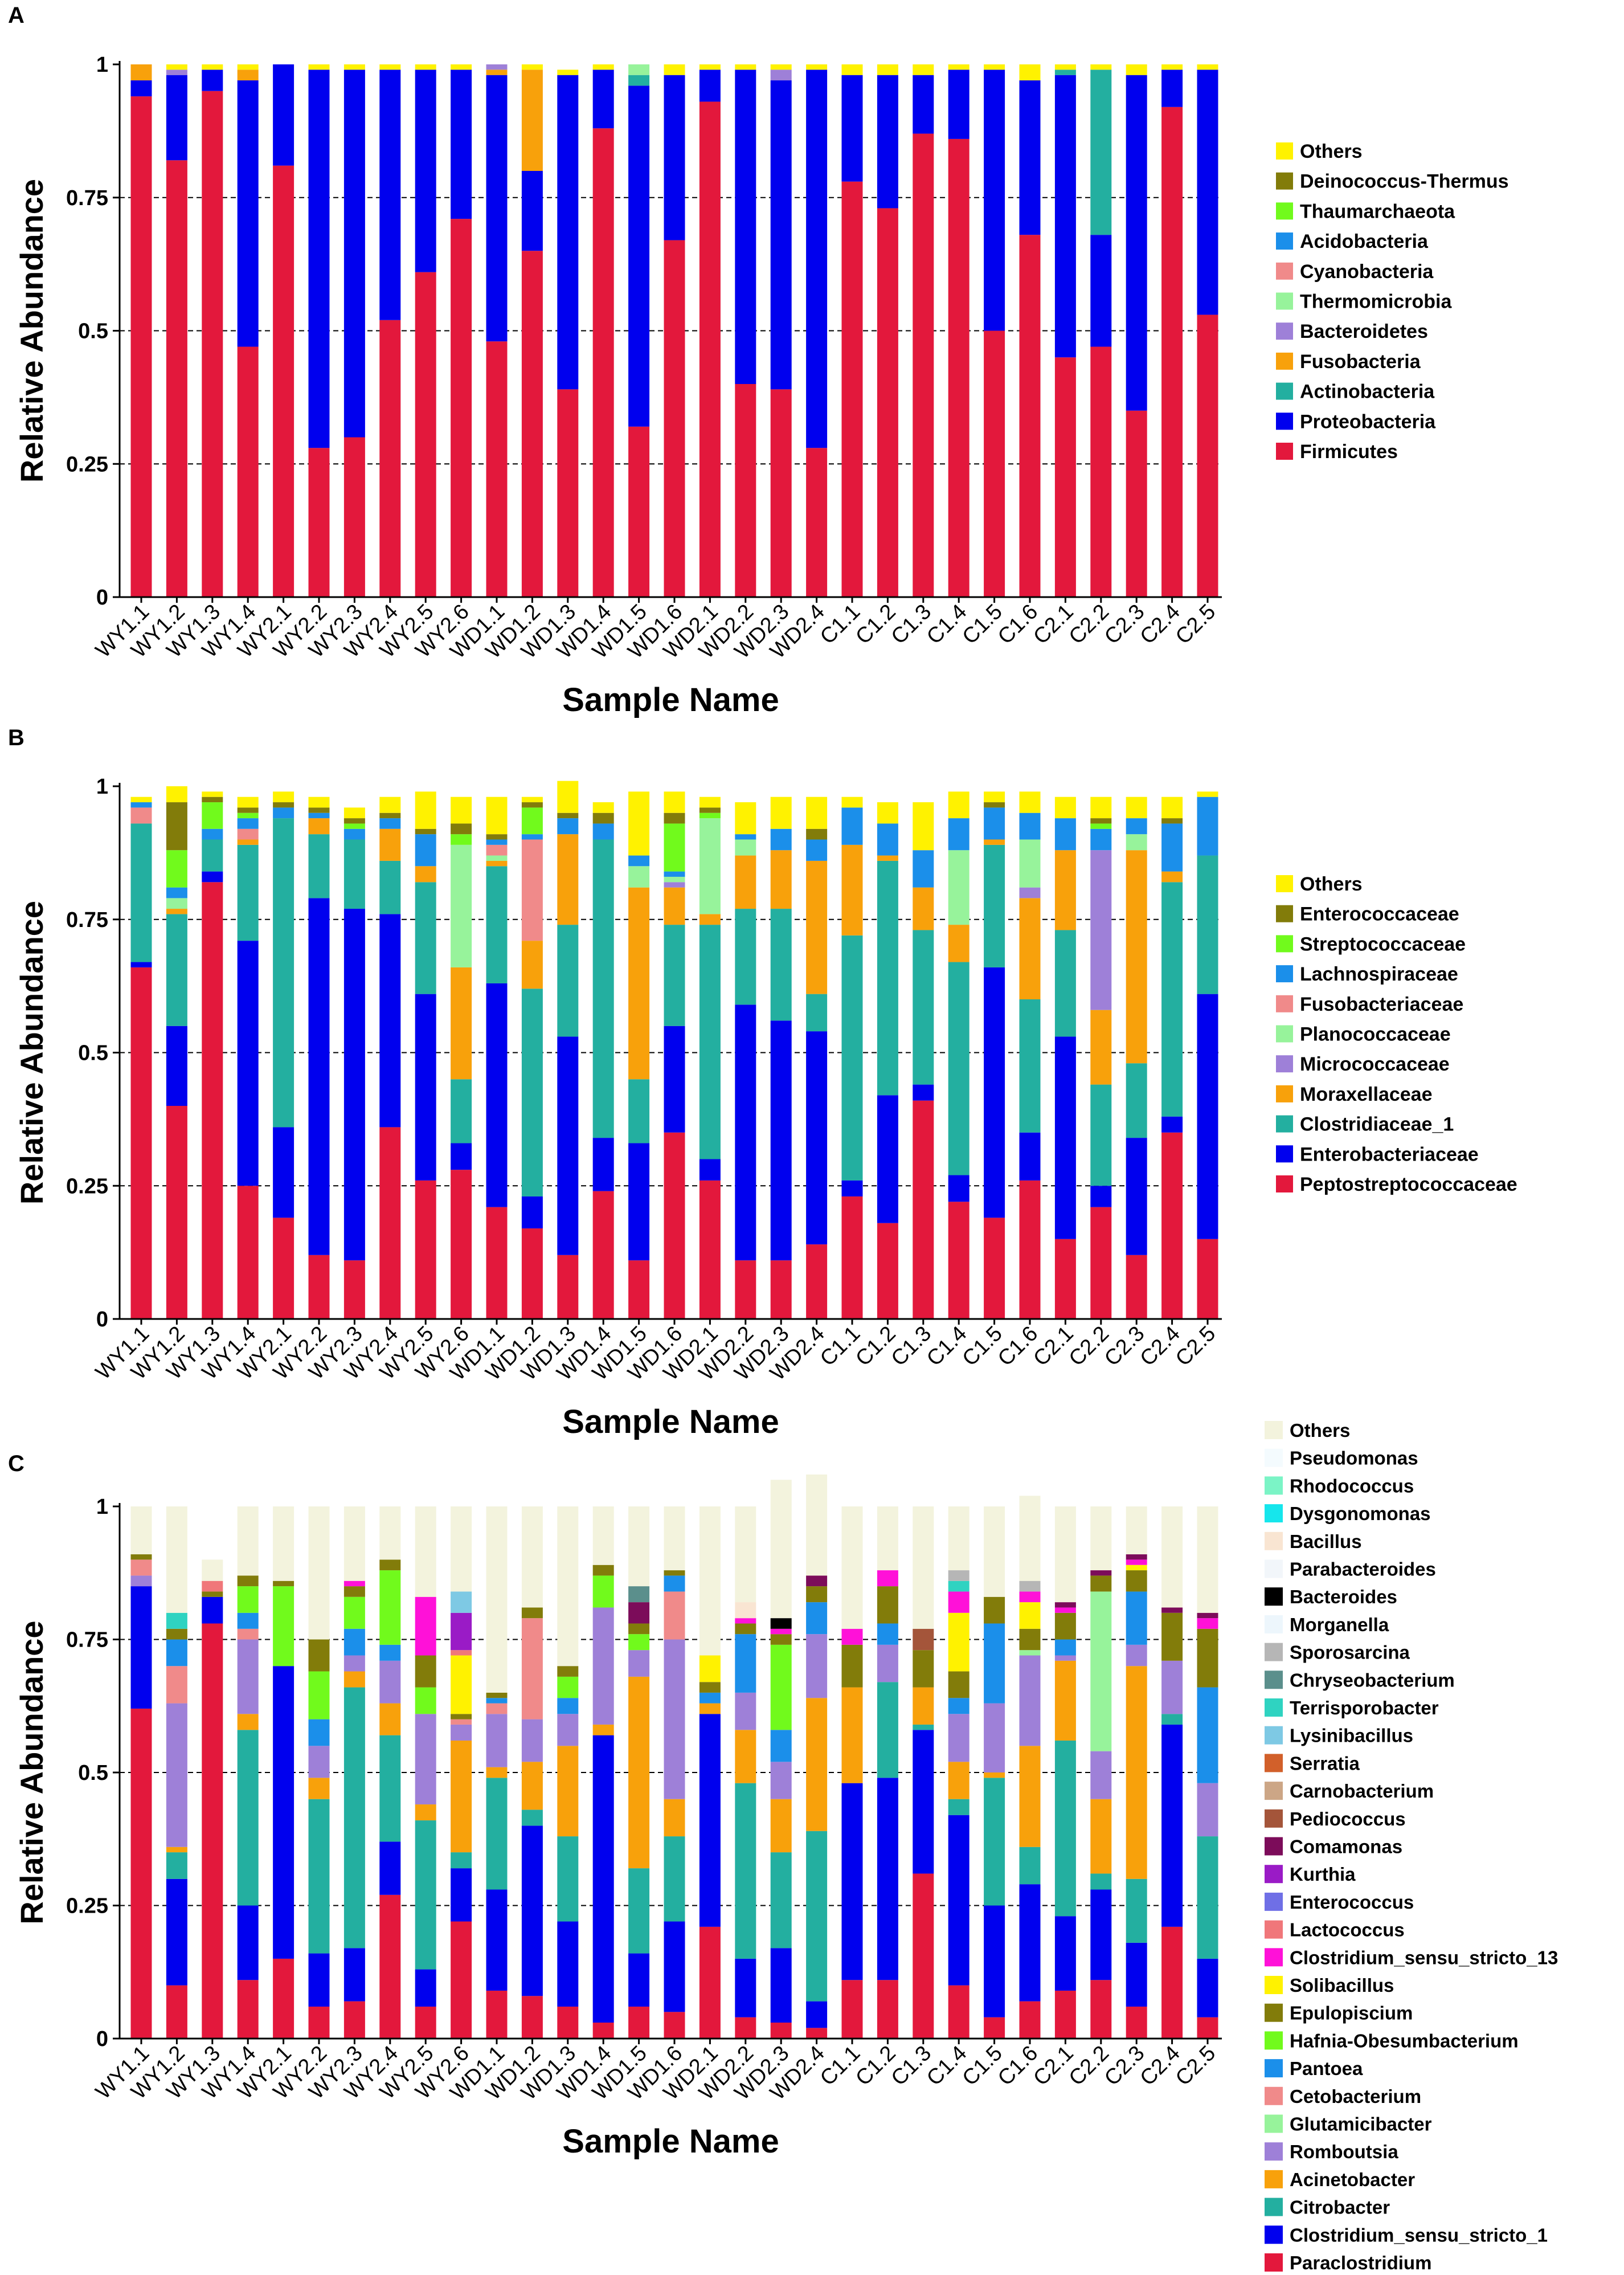 The image size is (1624, 2275). What do you see at coordinates (1172, 1610) in the screenshot?
I see `panel-c-bar-c2-4-comamonas` at bounding box center [1172, 1610].